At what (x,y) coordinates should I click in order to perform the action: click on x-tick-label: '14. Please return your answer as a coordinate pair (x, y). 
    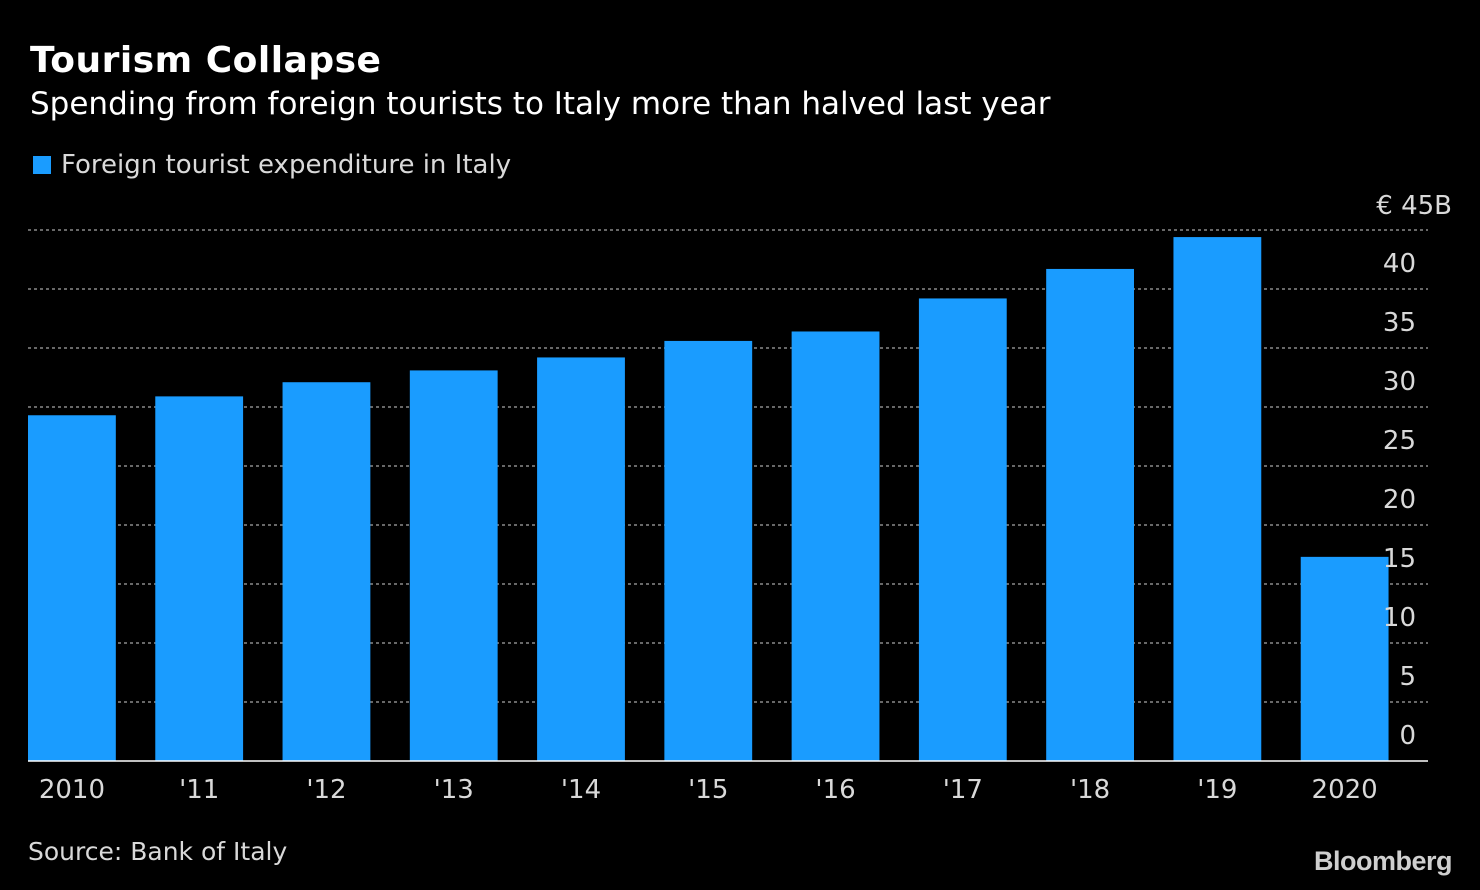
    Looking at the image, I should click on (581, 790).